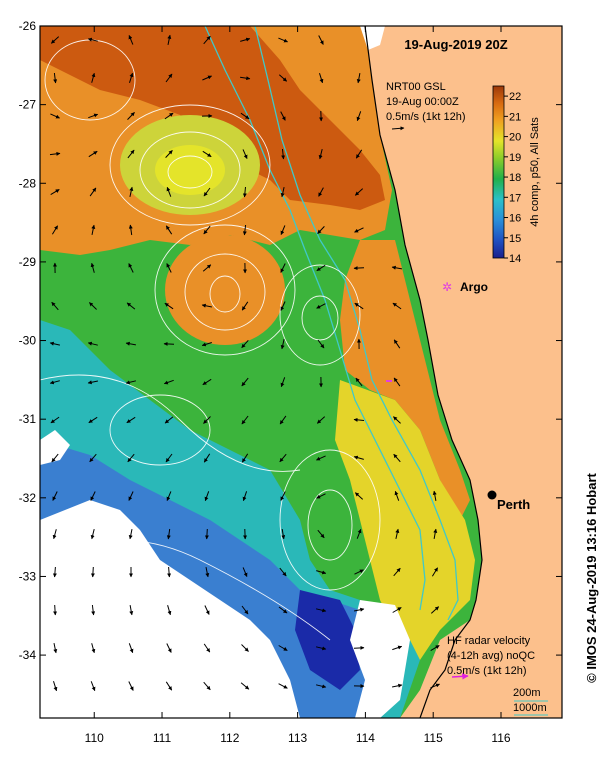  What do you see at coordinates (515, 198) in the screenshot?
I see `colorbar-tick-label: 17` at bounding box center [515, 198].